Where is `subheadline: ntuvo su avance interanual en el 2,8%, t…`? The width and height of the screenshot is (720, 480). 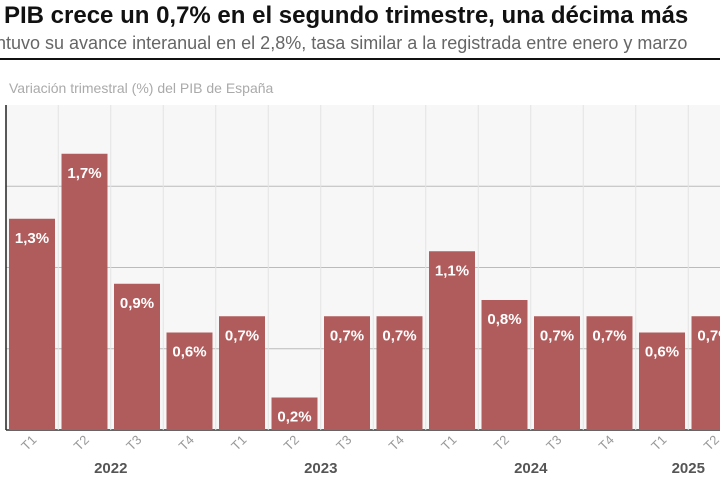 subheadline: ntuvo su avance interanual en el 2,8%, t… is located at coordinates (344, 43).